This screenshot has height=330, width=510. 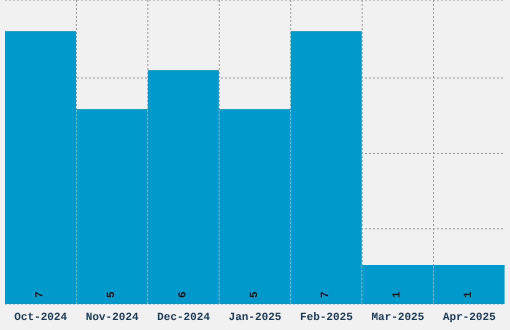 What do you see at coordinates (112, 318) in the screenshot?
I see `x-tick-label: Nov-2024` at bounding box center [112, 318].